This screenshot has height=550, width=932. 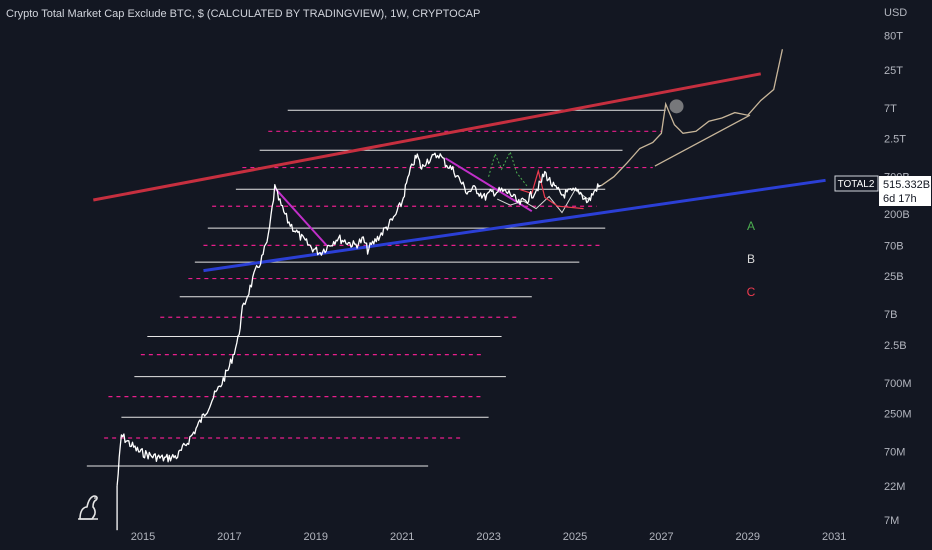 I want to click on y-tick-label: USD, so click(x=895, y=13).